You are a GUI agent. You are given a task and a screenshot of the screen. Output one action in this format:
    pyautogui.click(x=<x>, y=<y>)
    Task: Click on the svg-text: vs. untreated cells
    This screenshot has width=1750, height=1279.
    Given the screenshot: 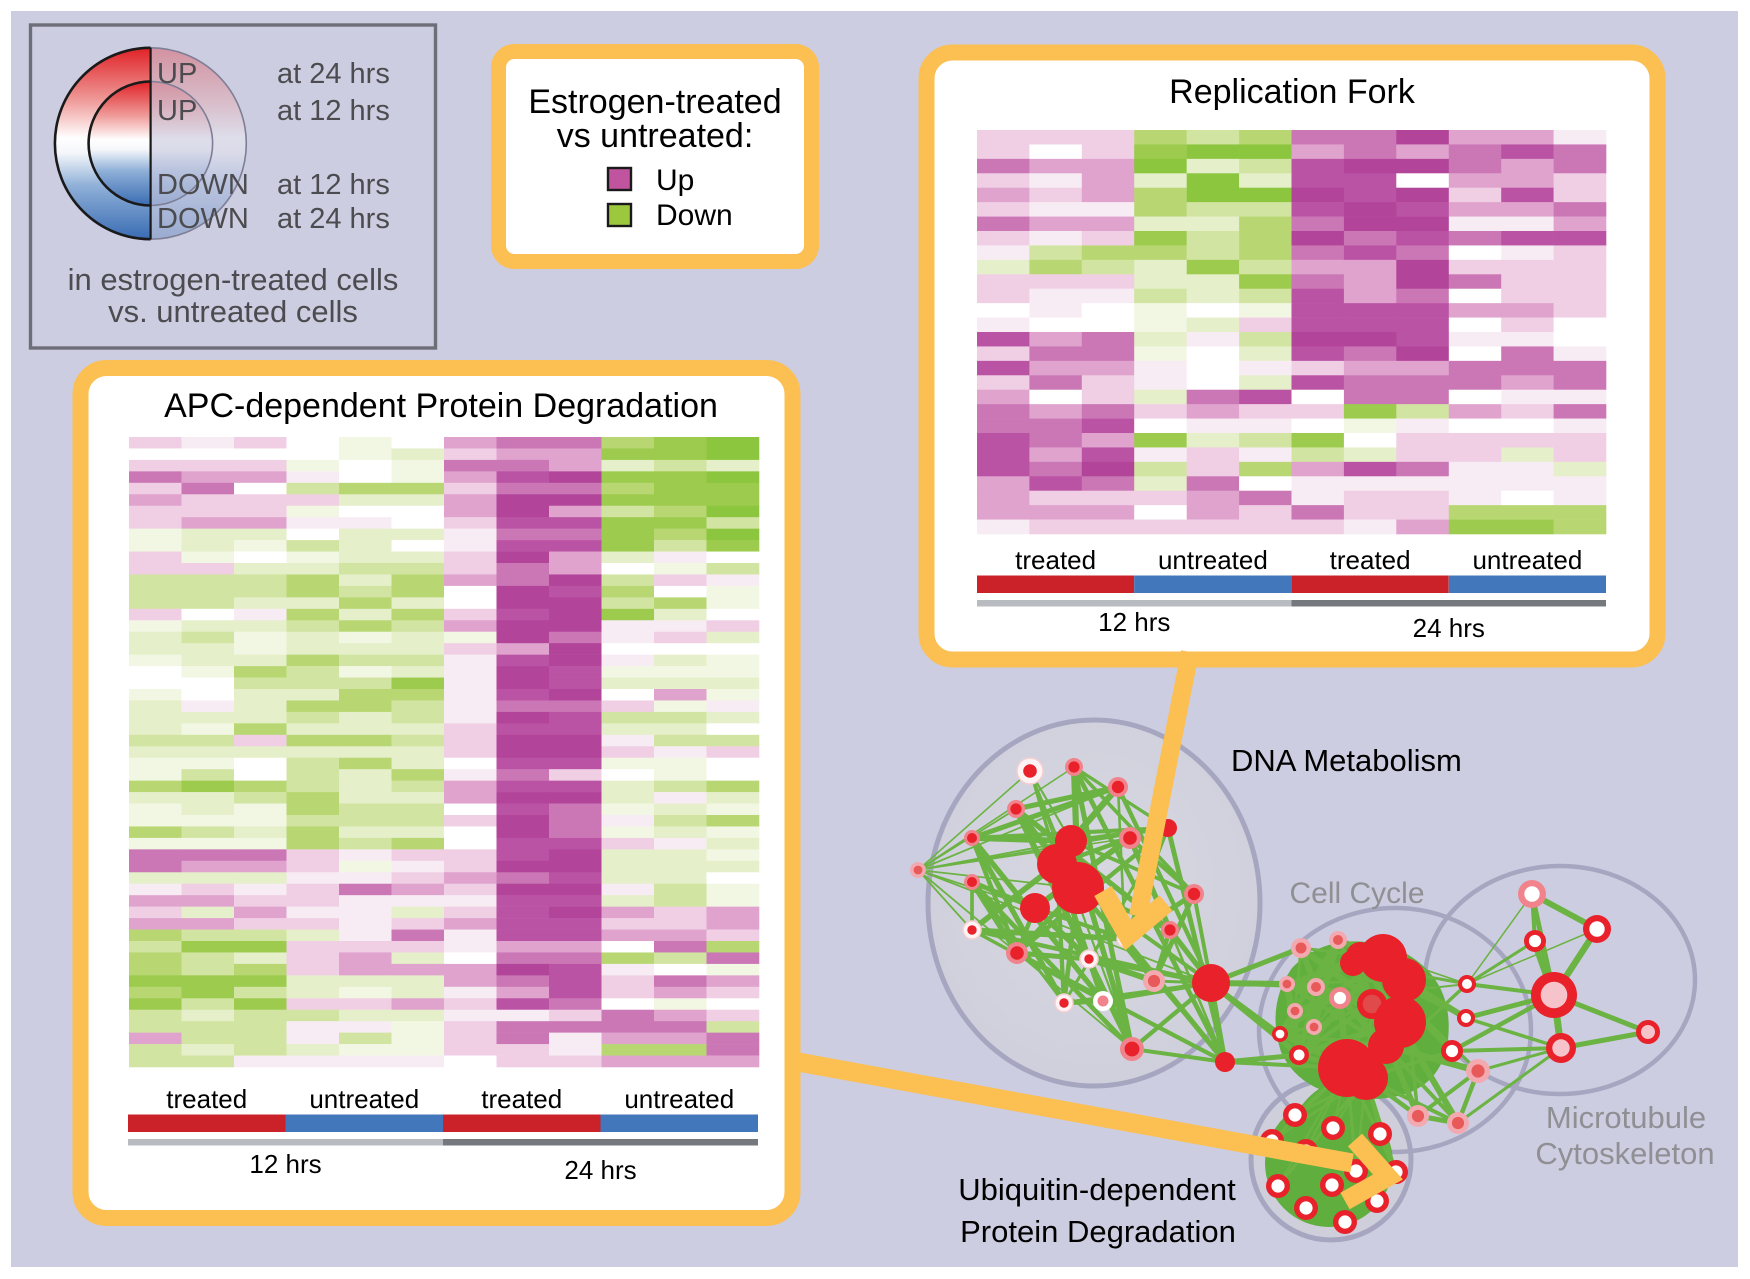 What is the action you would take?
    pyautogui.click(x=233, y=311)
    